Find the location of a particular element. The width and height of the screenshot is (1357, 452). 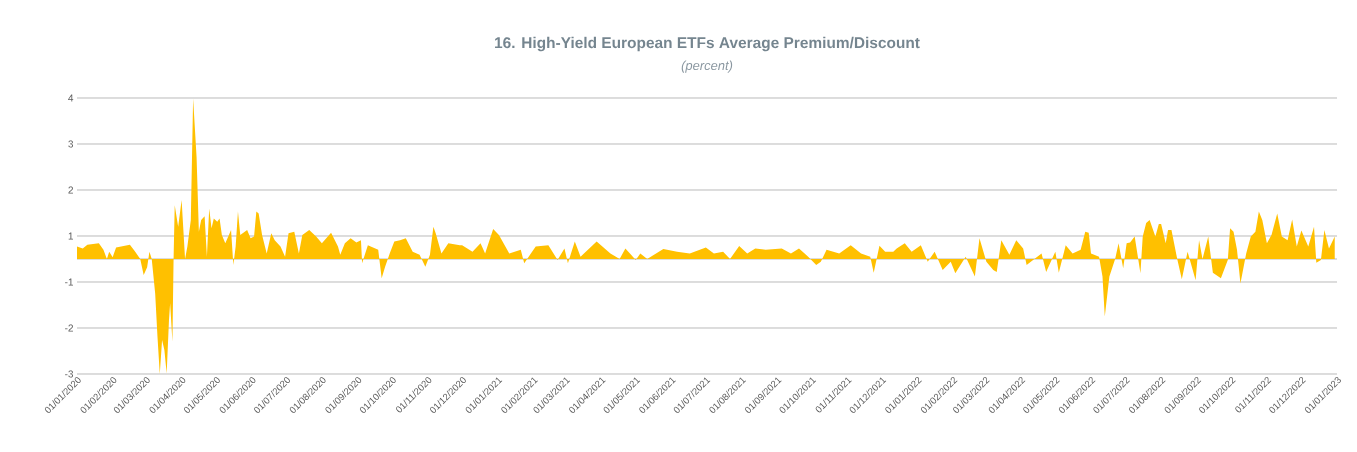

y-tick-label: -1 is located at coordinates (69, 282).